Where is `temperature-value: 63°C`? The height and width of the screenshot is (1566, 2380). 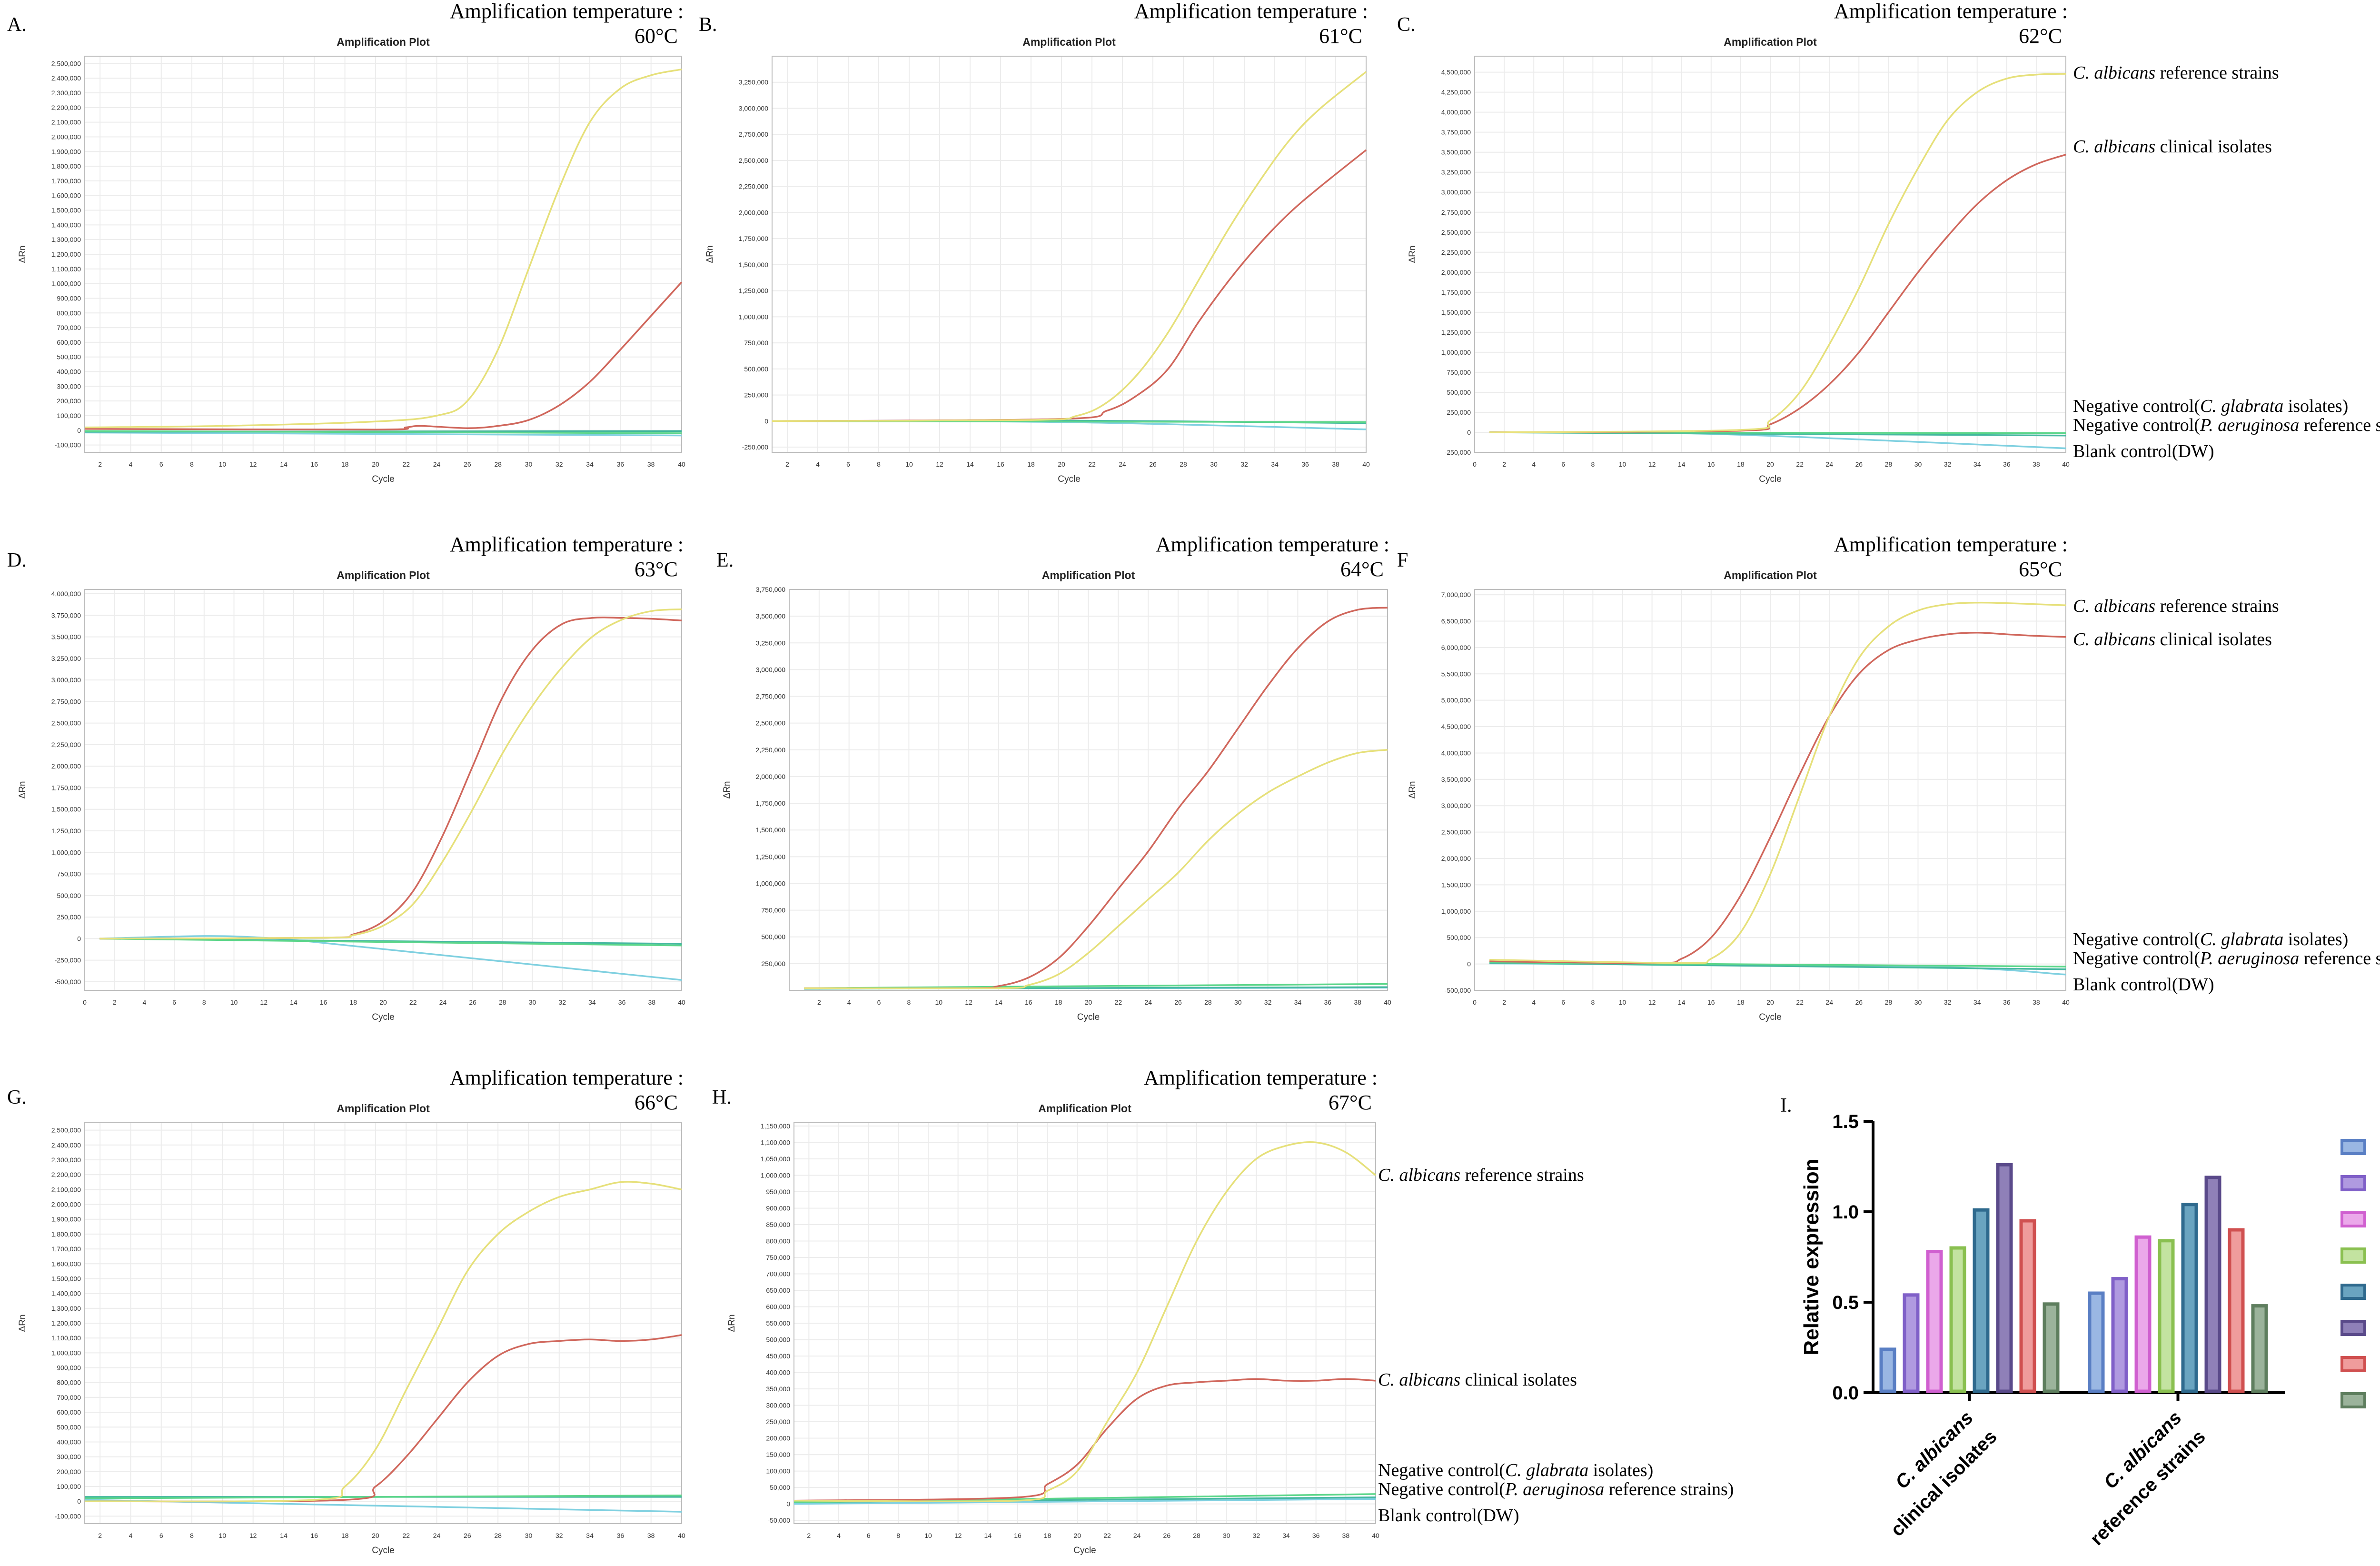 temperature-value: 63°C is located at coordinates (656, 569).